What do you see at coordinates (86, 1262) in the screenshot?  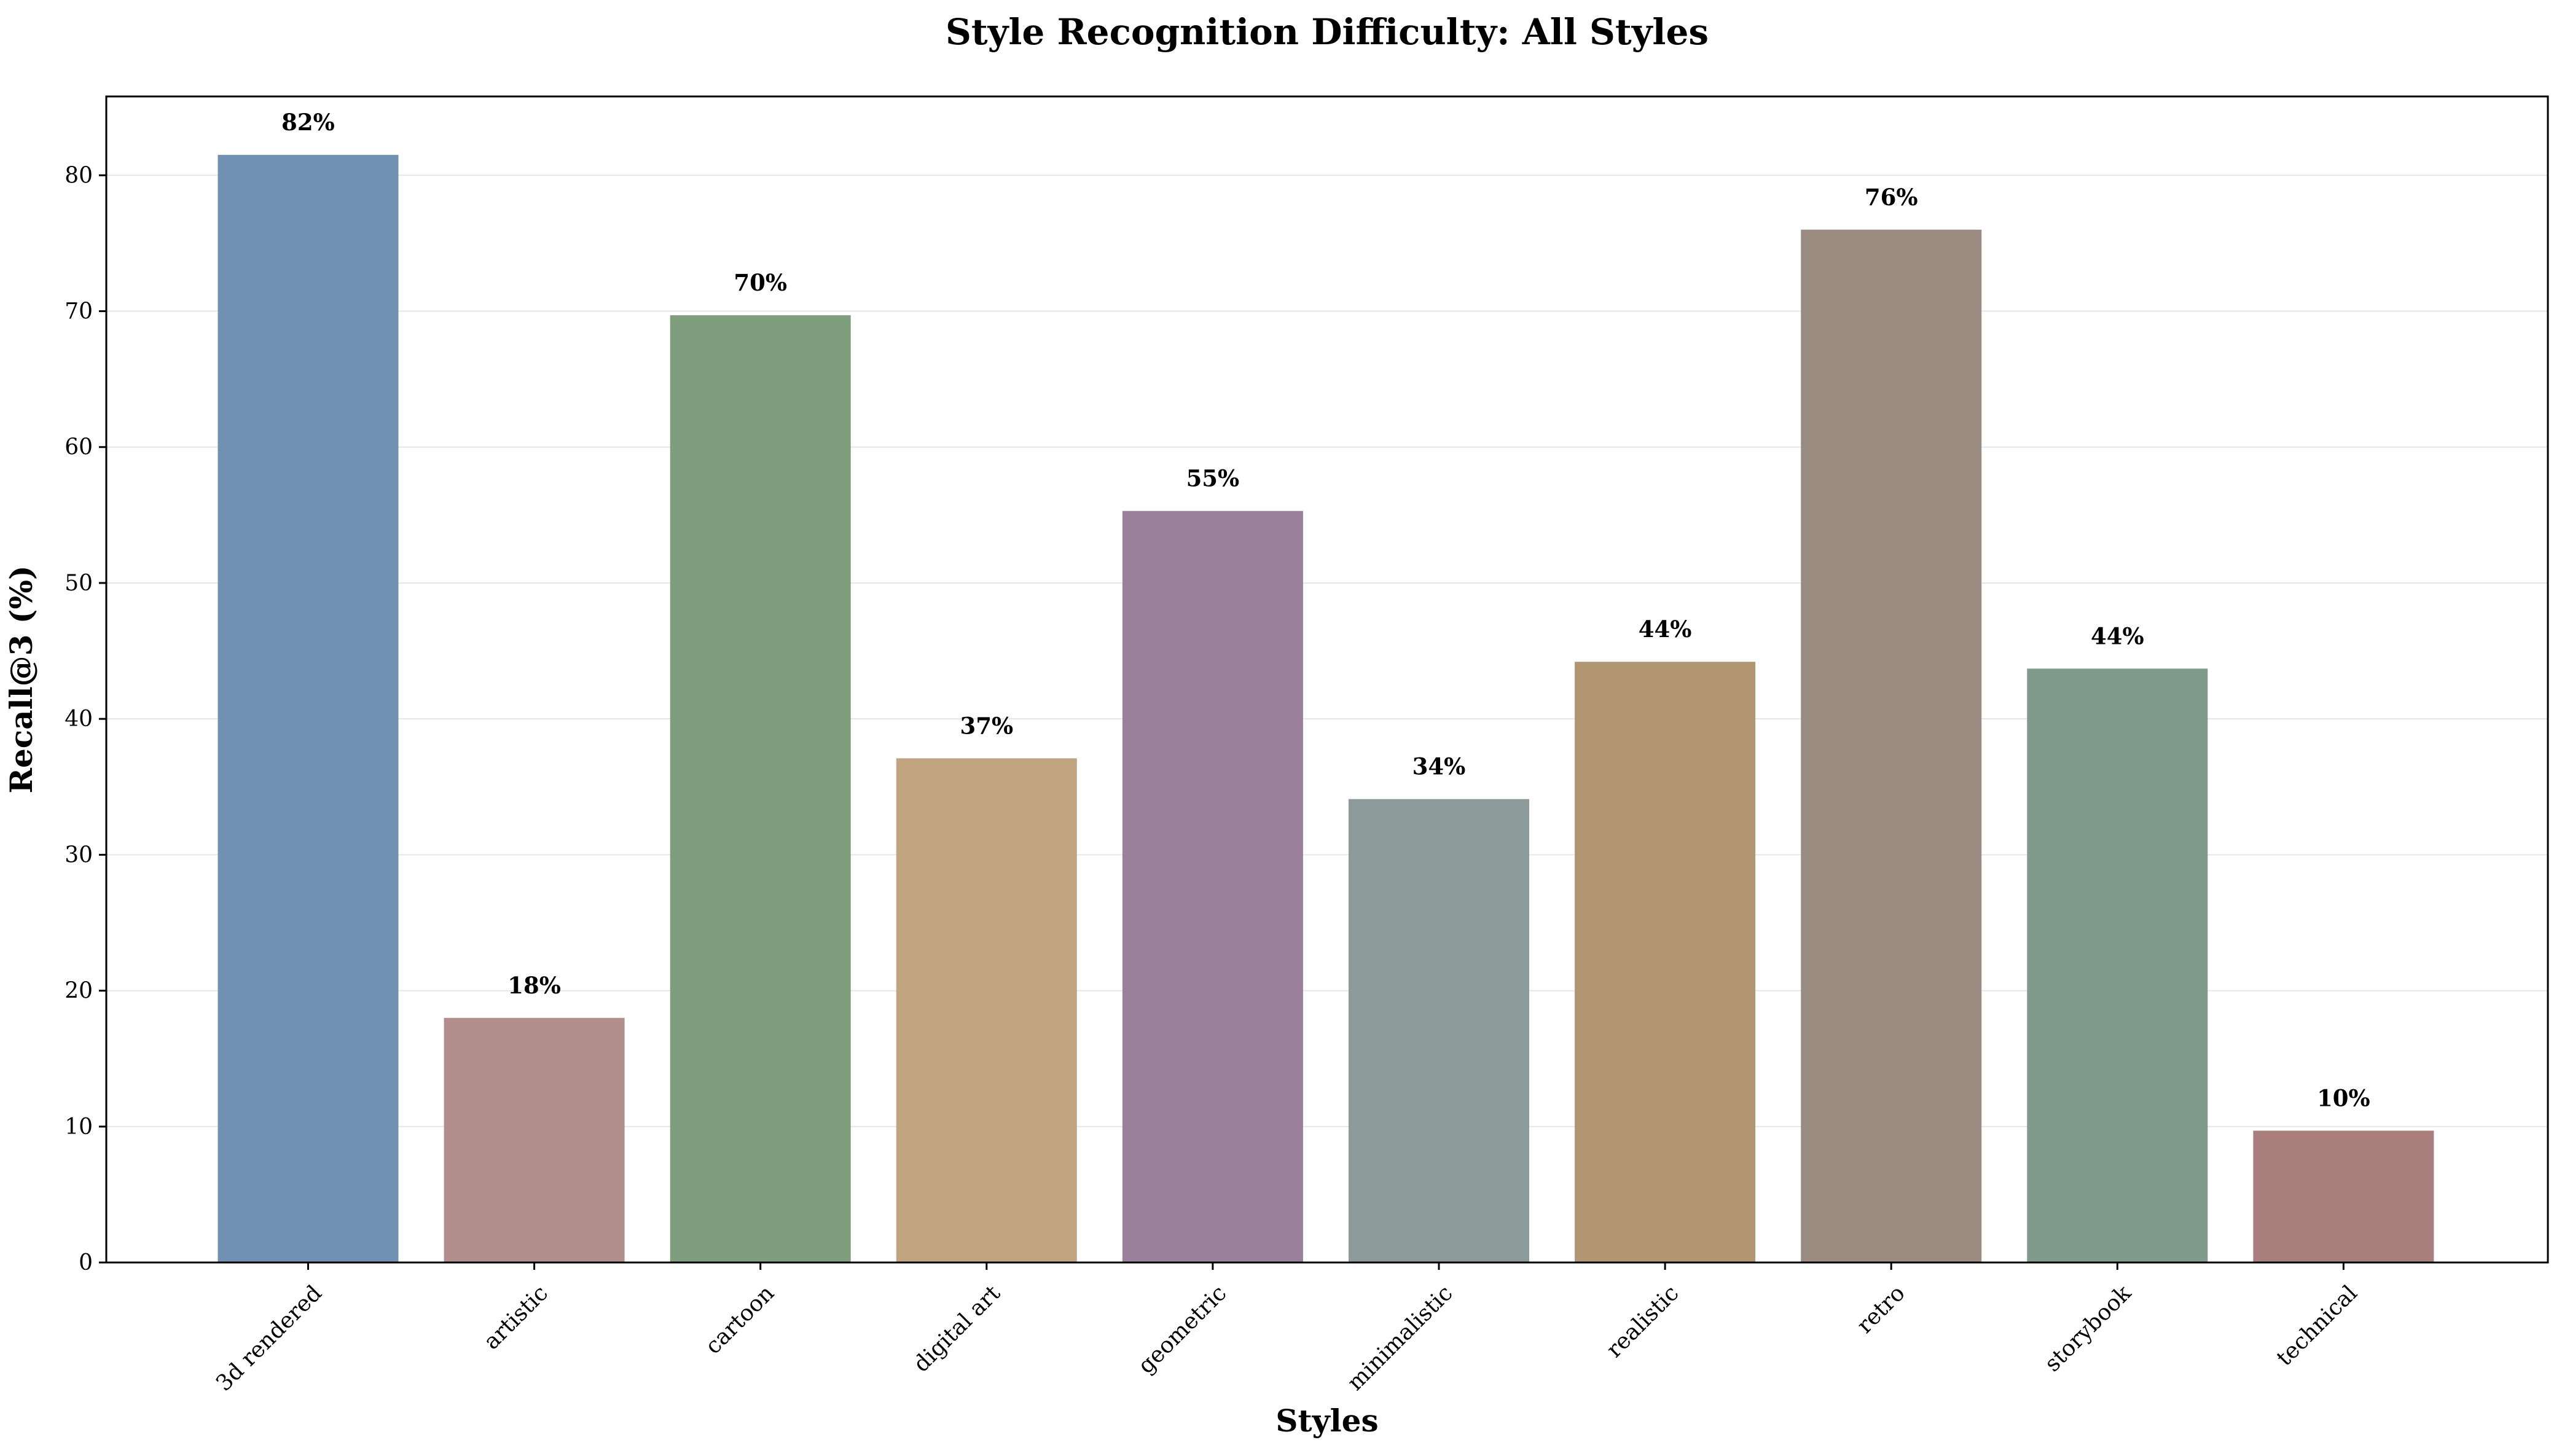 I see `y-tick-label: 0` at bounding box center [86, 1262].